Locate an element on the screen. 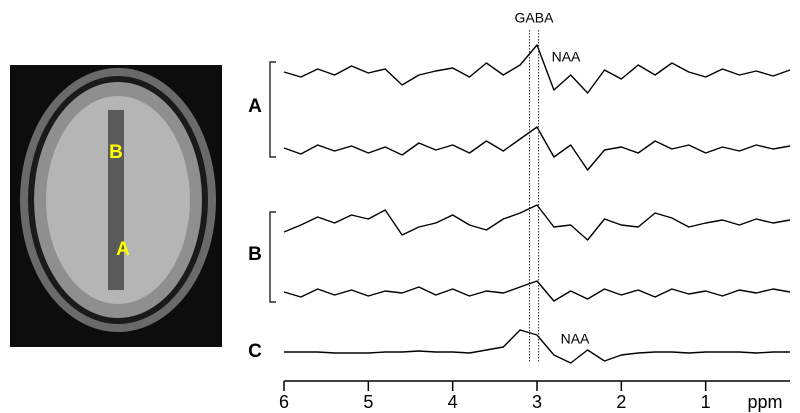 The image size is (800, 413). annotation: GABA is located at coordinates (535, 18).